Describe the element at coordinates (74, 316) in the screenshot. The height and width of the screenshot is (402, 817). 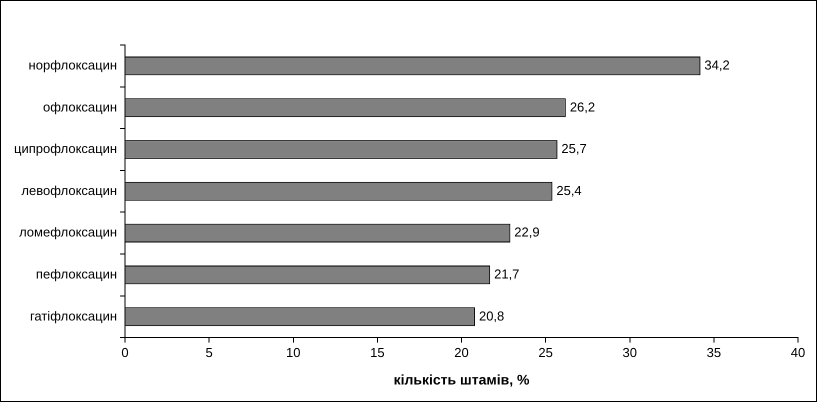
I see `y-tick-label: гатіфлоксацин` at that location.